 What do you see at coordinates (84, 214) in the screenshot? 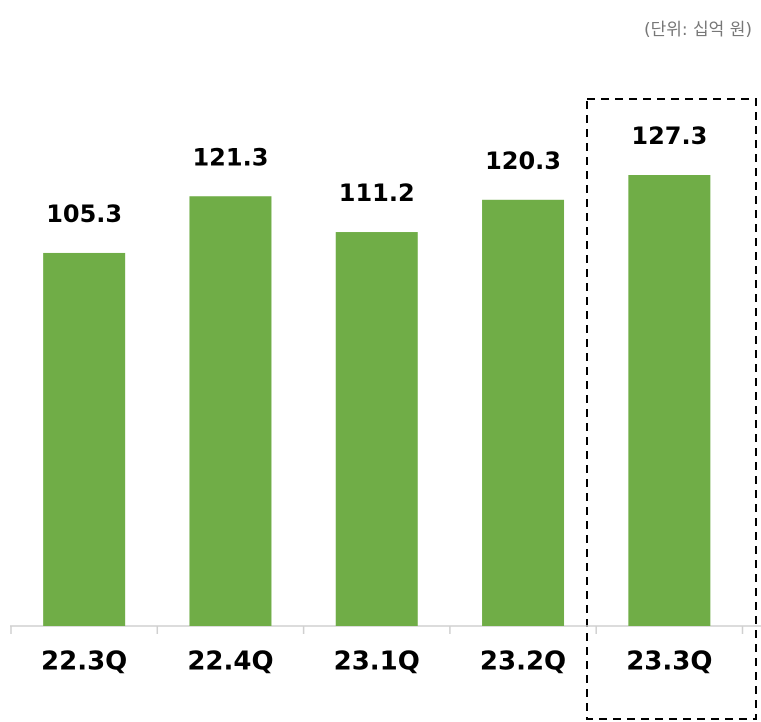
I see `value-label: 105.3` at bounding box center [84, 214].